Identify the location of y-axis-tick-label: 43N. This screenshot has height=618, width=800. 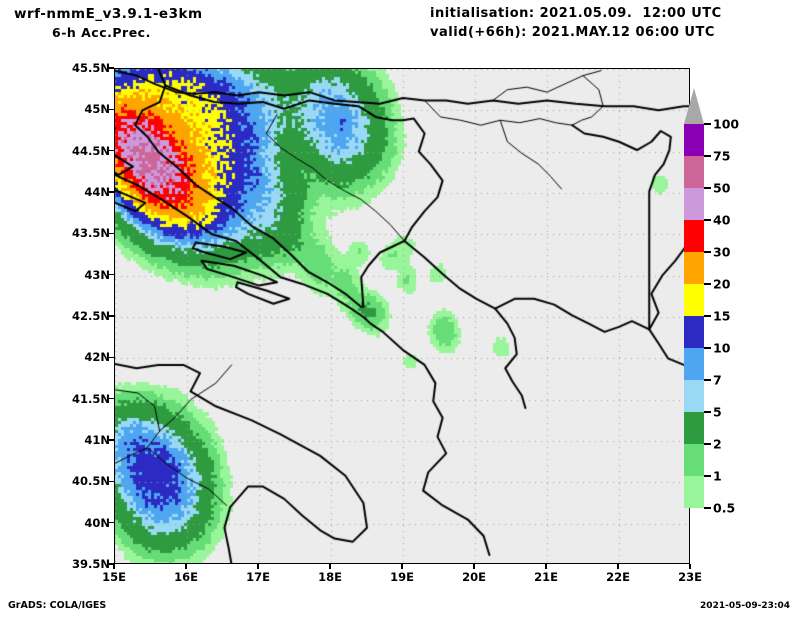
(97, 274).